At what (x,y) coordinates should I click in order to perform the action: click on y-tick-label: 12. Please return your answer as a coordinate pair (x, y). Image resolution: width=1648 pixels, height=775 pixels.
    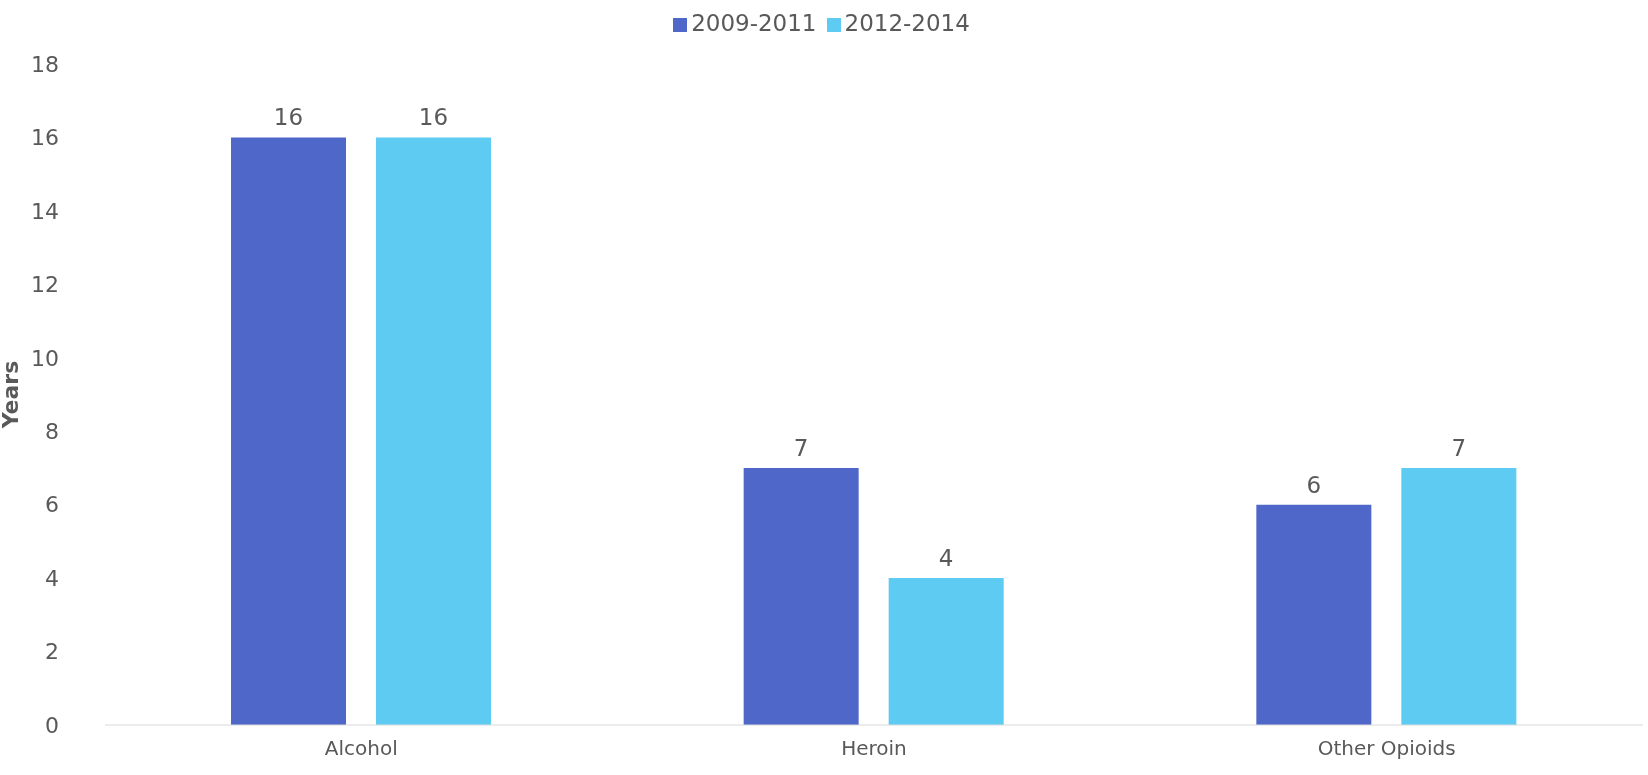
    Looking at the image, I should click on (45, 285).